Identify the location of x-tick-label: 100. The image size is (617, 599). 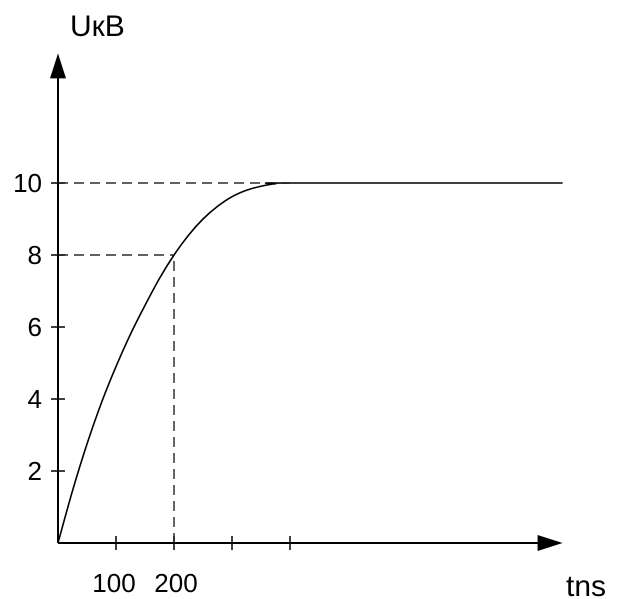
(113, 583).